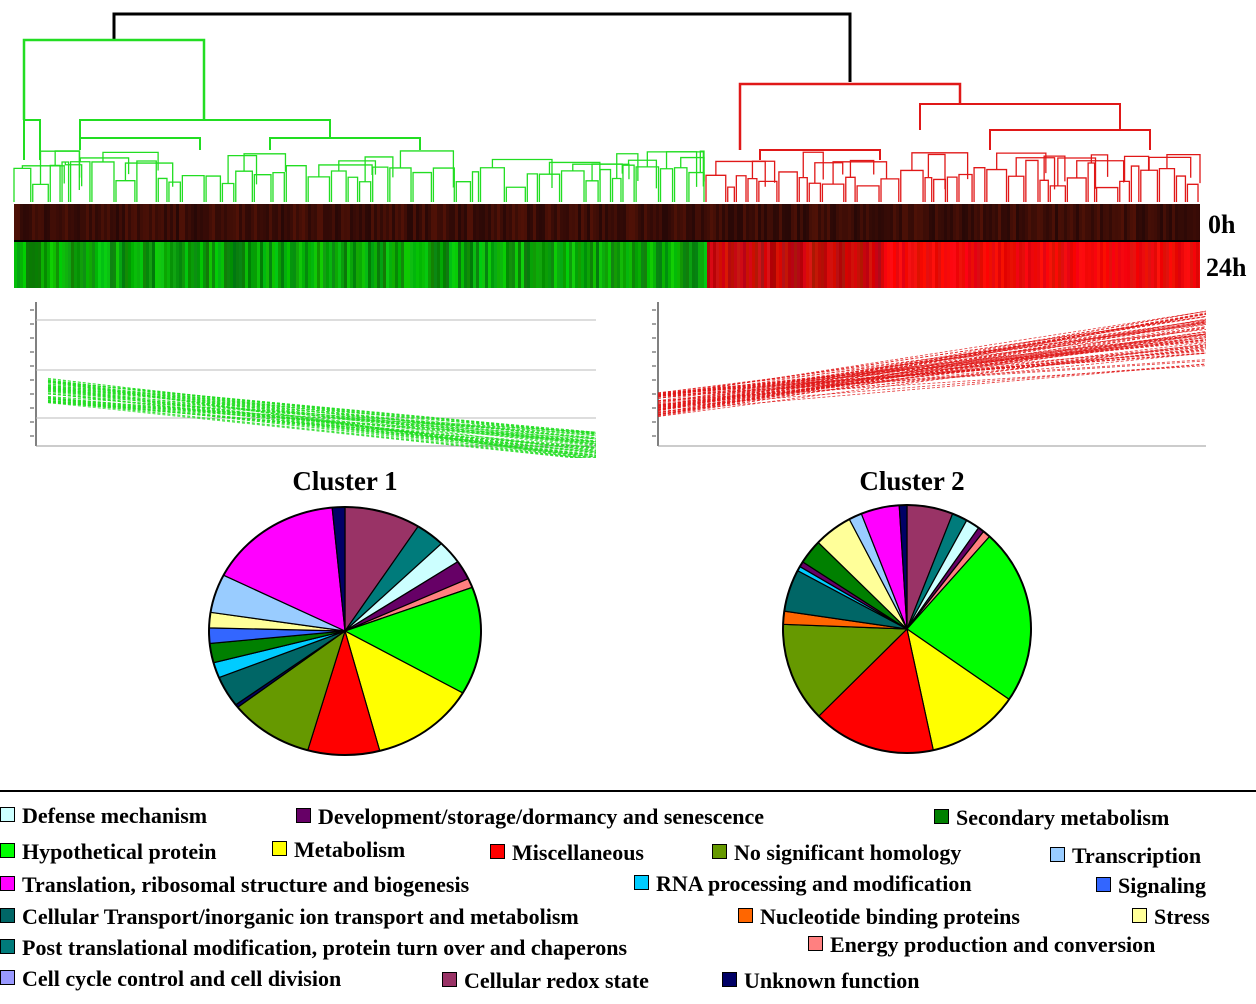 This screenshot has height=1004, width=1256. I want to click on legend-label: Energy production and conversion, so click(993, 944).